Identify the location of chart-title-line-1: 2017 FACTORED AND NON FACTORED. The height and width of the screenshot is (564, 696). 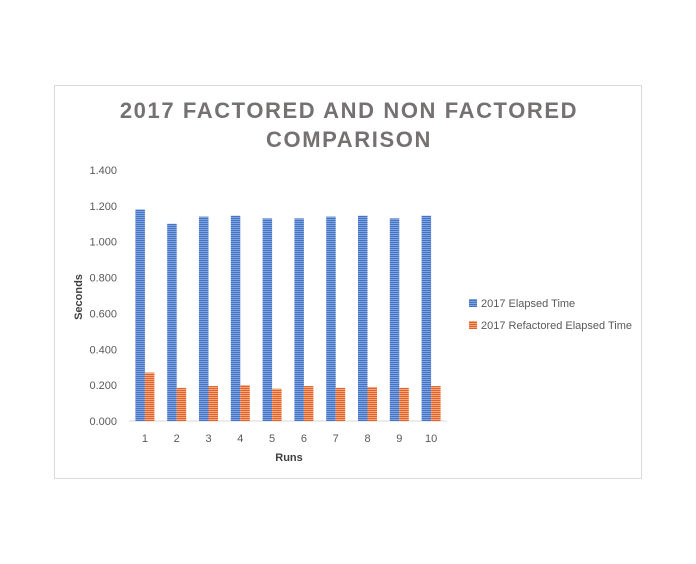
(349, 110).